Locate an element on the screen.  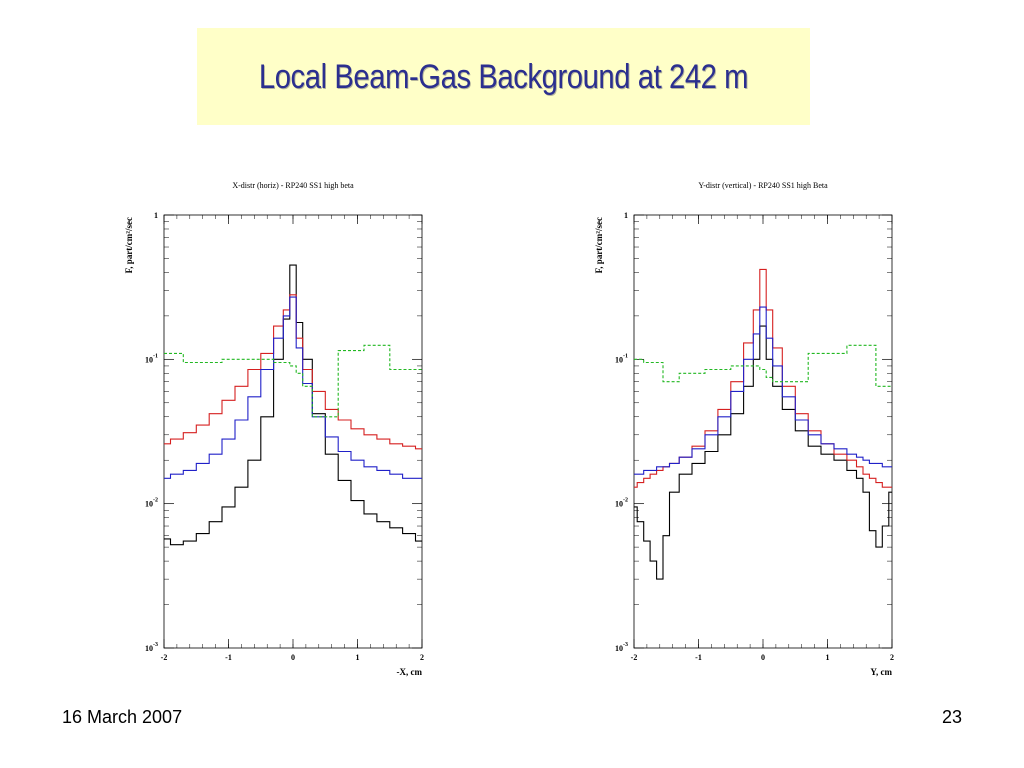
x-axis-label: -X, cm is located at coordinates (410, 672).